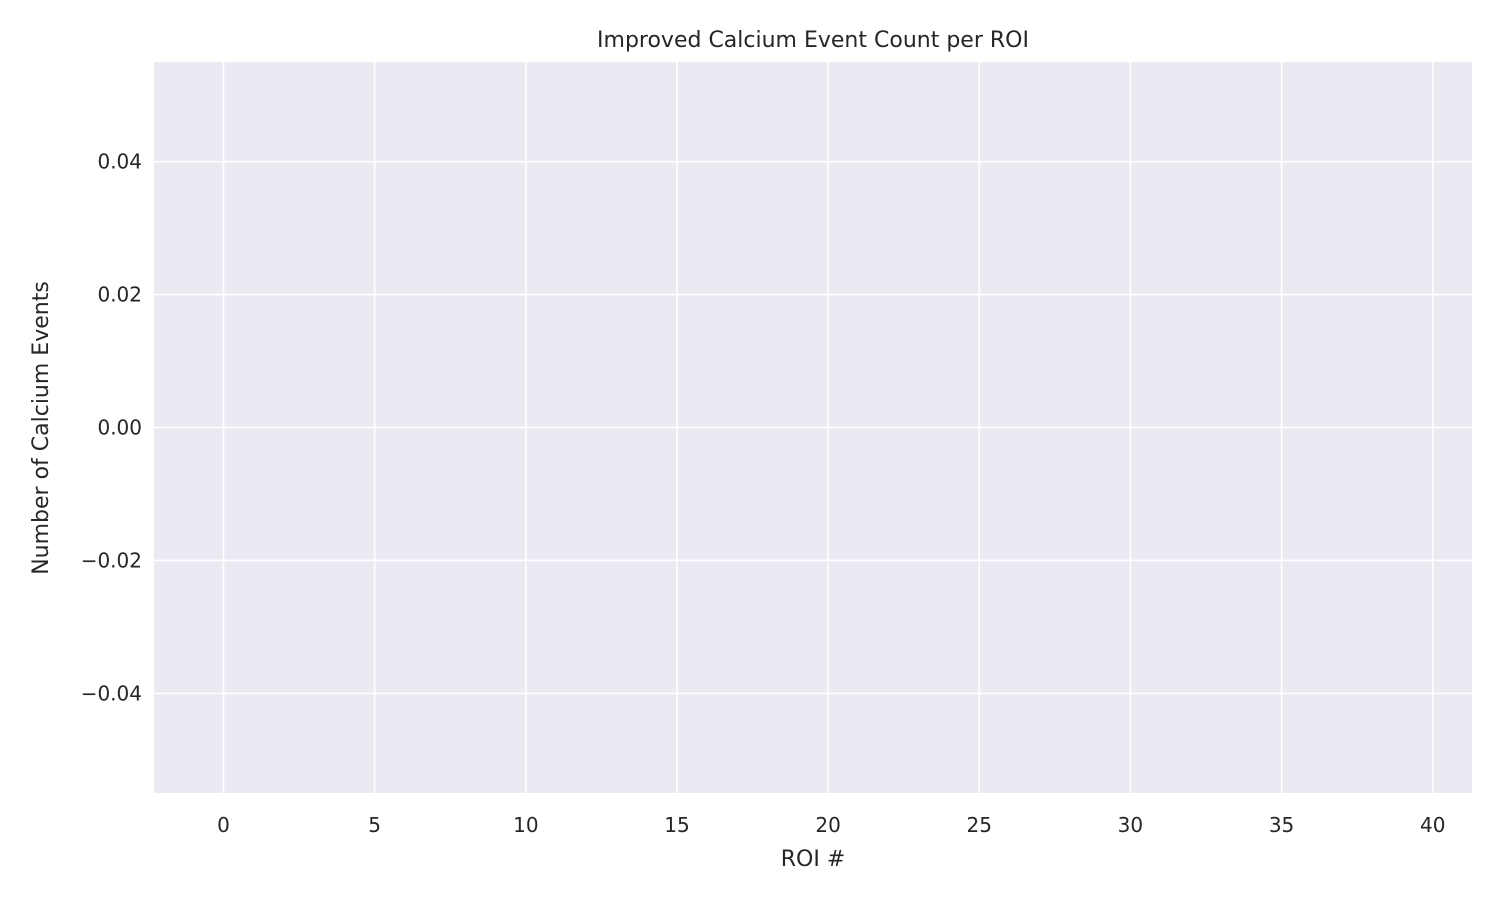 Image resolution: width=1500 pixels, height=900 pixels. What do you see at coordinates (827, 825) in the screenshot?
I see `x-tick-label: 20` at bounding box center [827, 825].